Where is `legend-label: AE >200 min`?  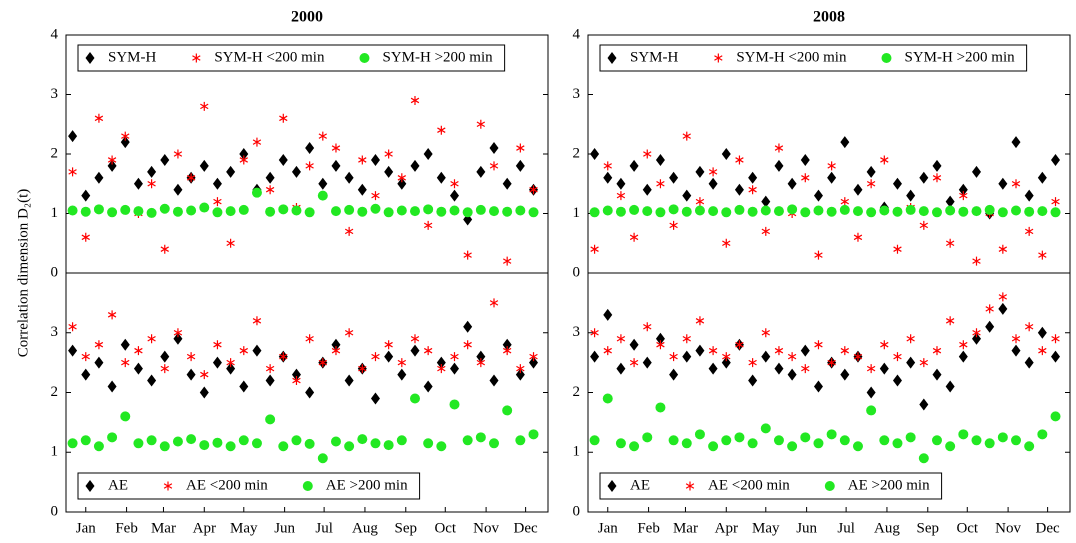 legend-label: AE >200 min is located at coordinates (367, 485).